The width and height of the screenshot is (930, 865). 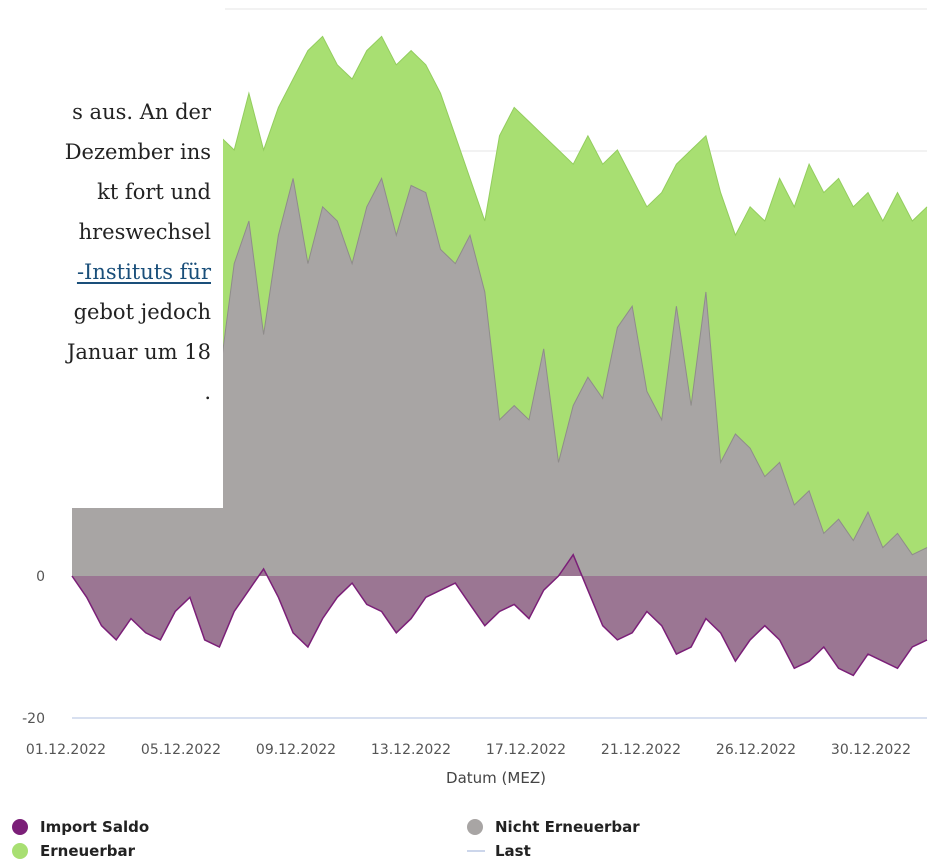 What do you see at coordinates (138, 352) in the screenshot?
I see `article-line: Januar um 18` at bounding box center [138, 352].